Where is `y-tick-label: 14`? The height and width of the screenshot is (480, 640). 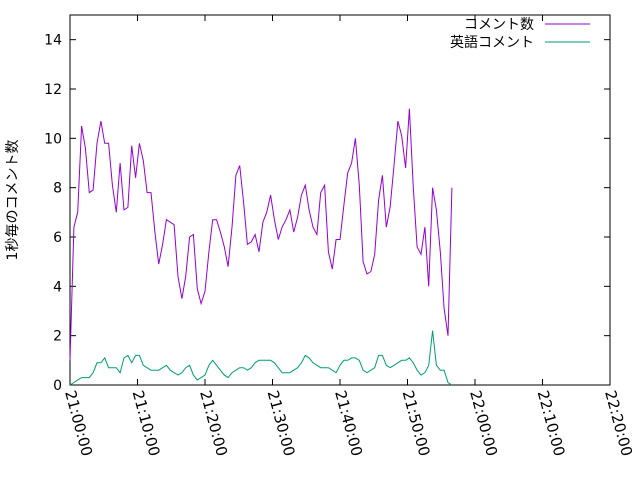
y-tick-label: 14 is located at coordinates (53, 41).